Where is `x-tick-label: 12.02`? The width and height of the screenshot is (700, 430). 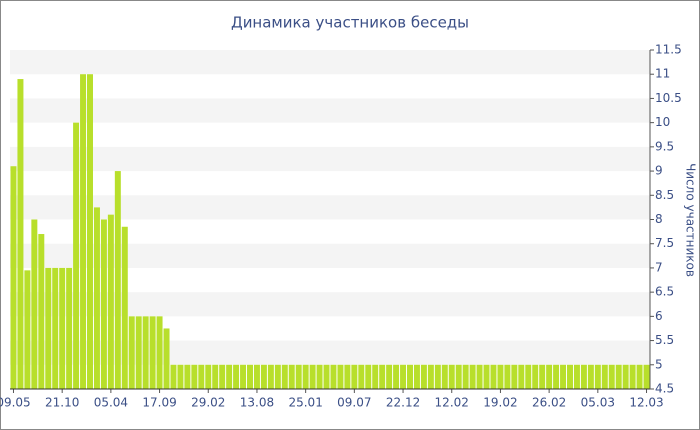
x-tick-label: 12.02 is located at coordinates (452, 403).